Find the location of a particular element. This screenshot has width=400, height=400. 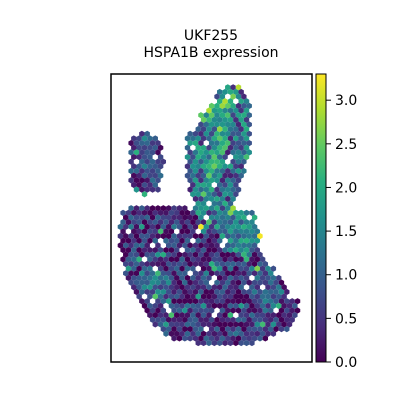

colorbar-tick-label: 2.0 is located at coordinates (346, 188).